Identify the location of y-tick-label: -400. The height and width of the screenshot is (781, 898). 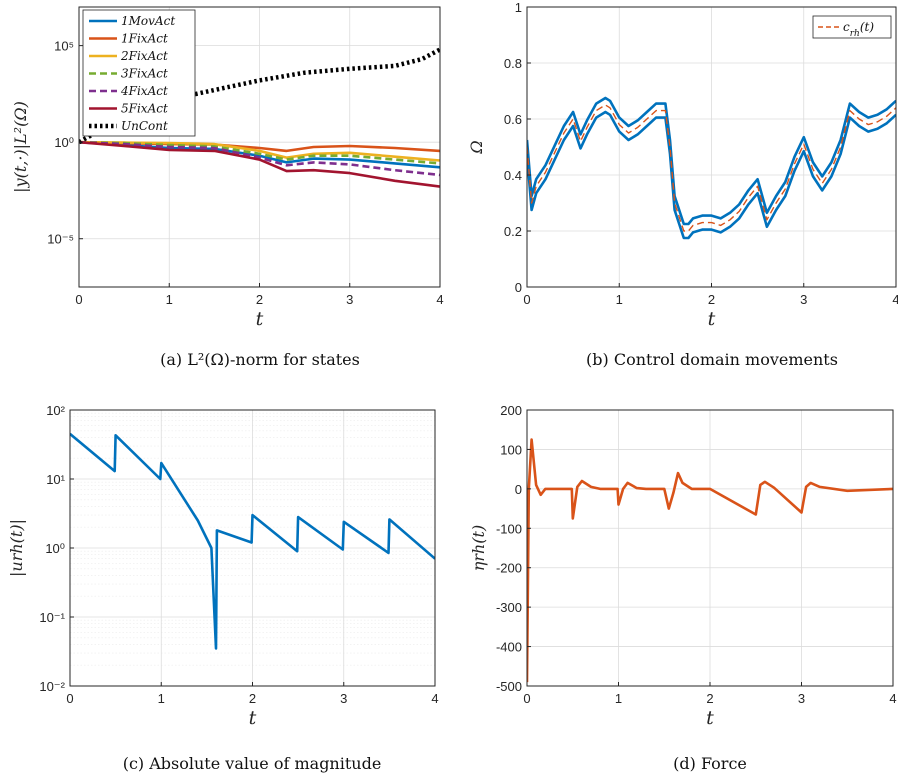
(509, 647).